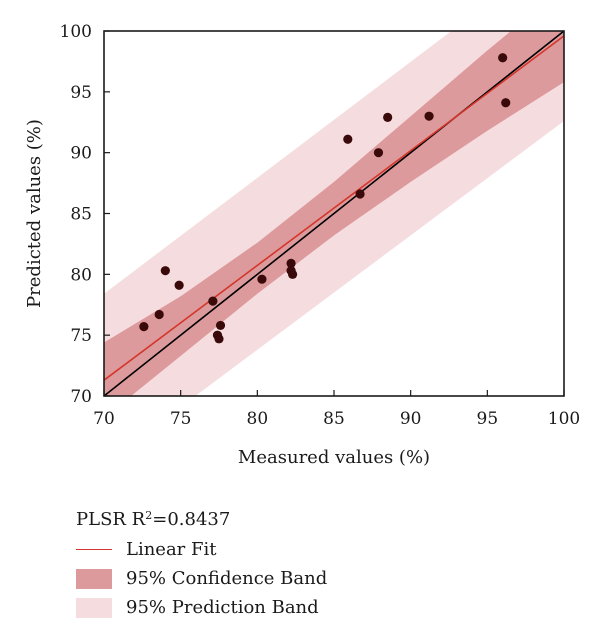 Image resolution: width=600 pixels, height=633 pixels. I want to click on legend-item-linear-fit: Linear Fit, so click(201, 549).